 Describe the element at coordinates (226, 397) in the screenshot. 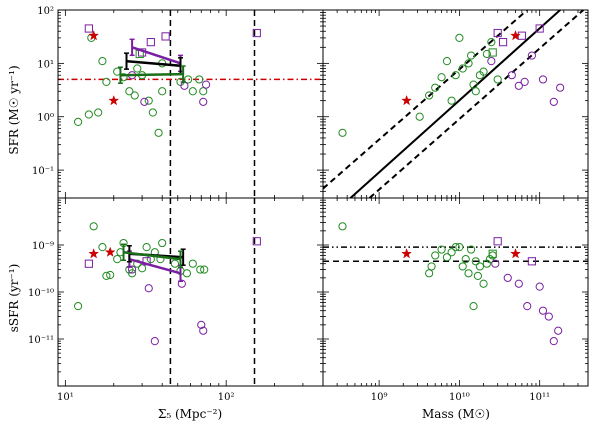

I see `x-tick-label: 10²` at that location.